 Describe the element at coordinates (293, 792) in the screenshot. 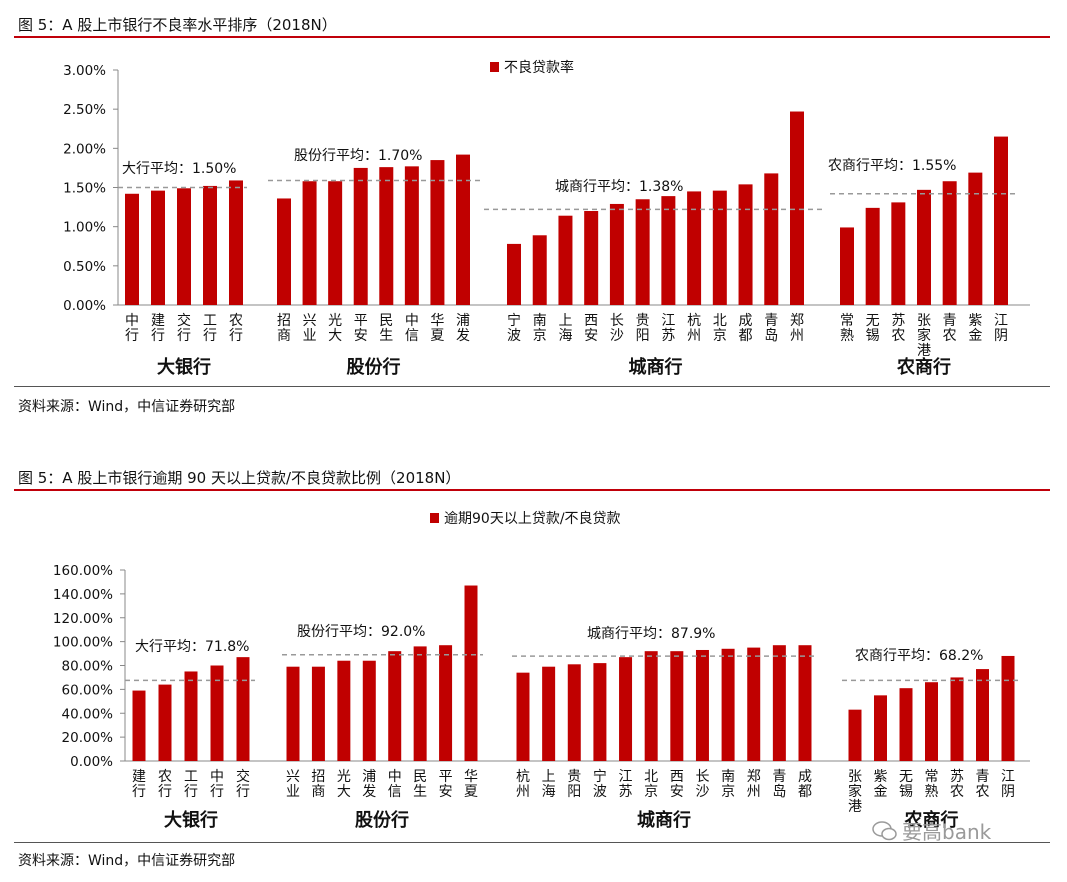

I see `x-tick-char: 业` at that location.